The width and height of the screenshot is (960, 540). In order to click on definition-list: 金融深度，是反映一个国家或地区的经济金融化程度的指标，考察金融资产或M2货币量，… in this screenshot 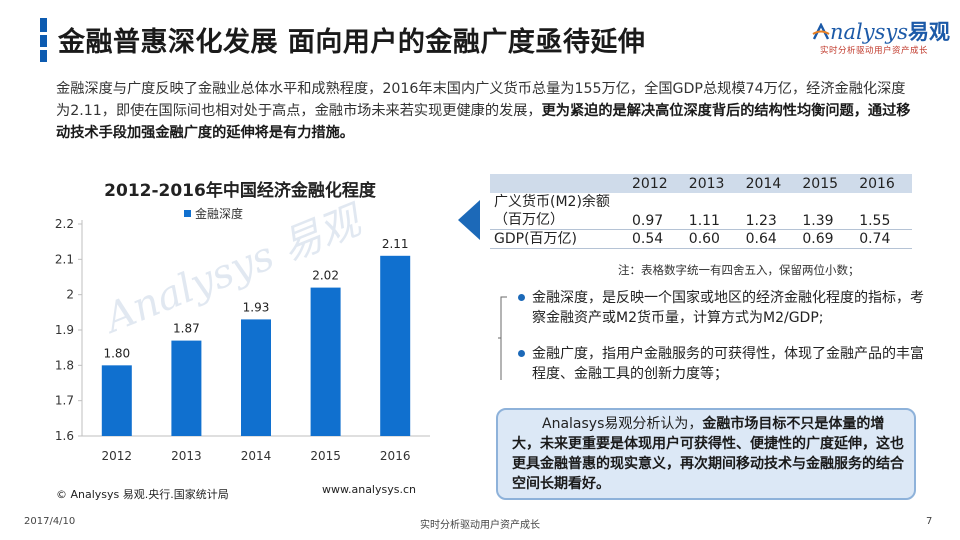, I will do `click(720, 336)`.